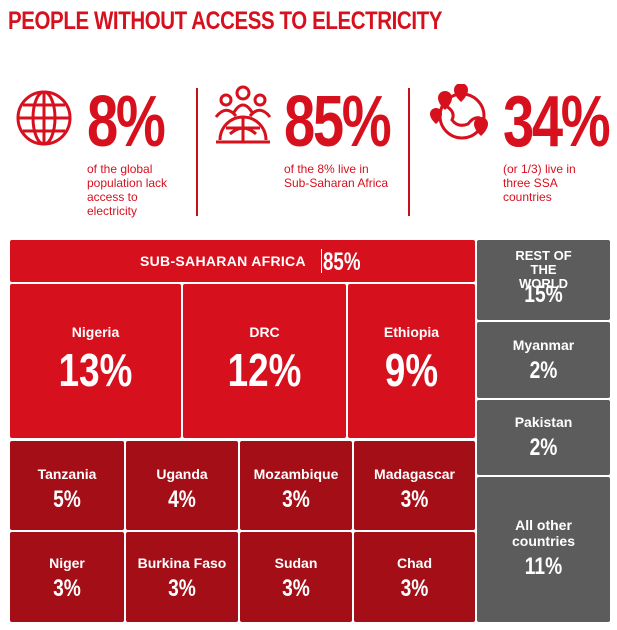  I want to click on tile-value: 12%, so click(264, 370).